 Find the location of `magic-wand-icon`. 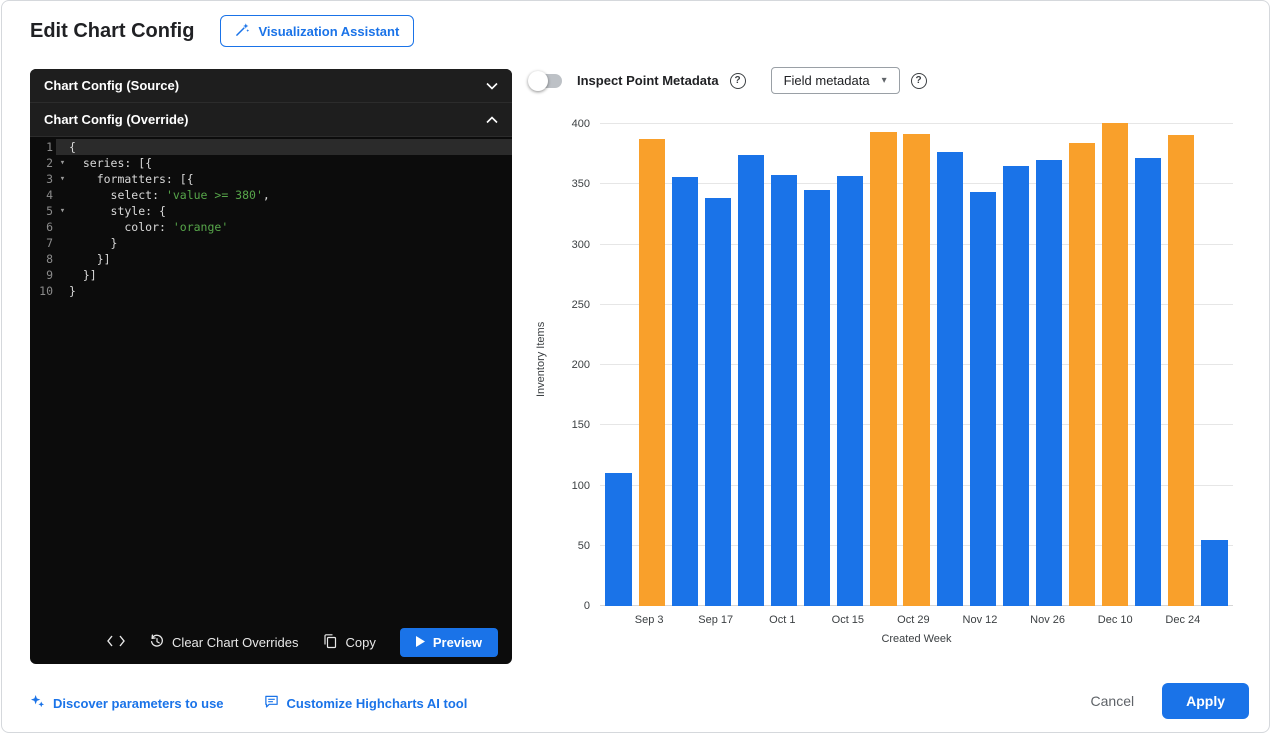

magic-wand-icon is located at coordinates (242, 31).